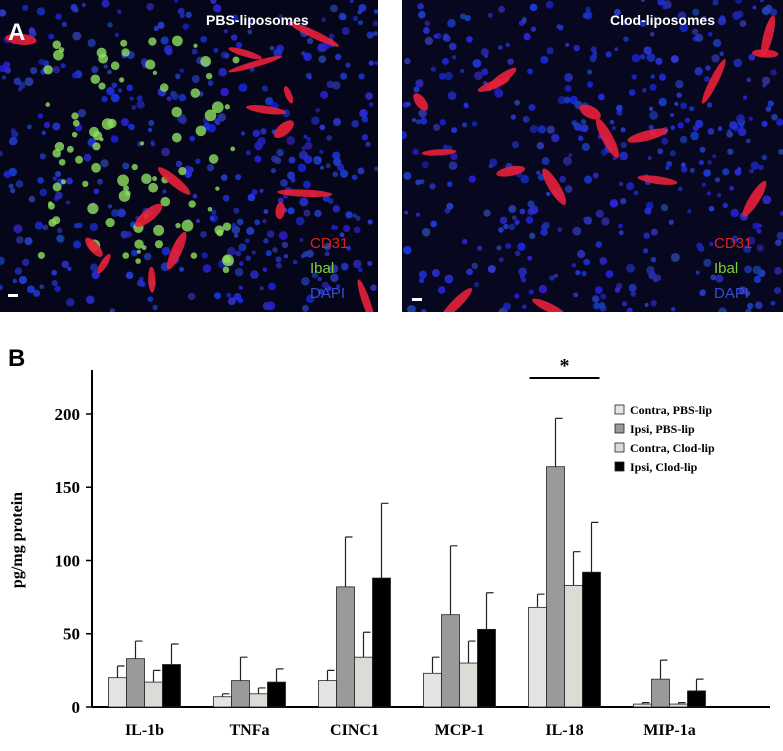  I want to click on y-tick-label: 100, so click(68, 560).